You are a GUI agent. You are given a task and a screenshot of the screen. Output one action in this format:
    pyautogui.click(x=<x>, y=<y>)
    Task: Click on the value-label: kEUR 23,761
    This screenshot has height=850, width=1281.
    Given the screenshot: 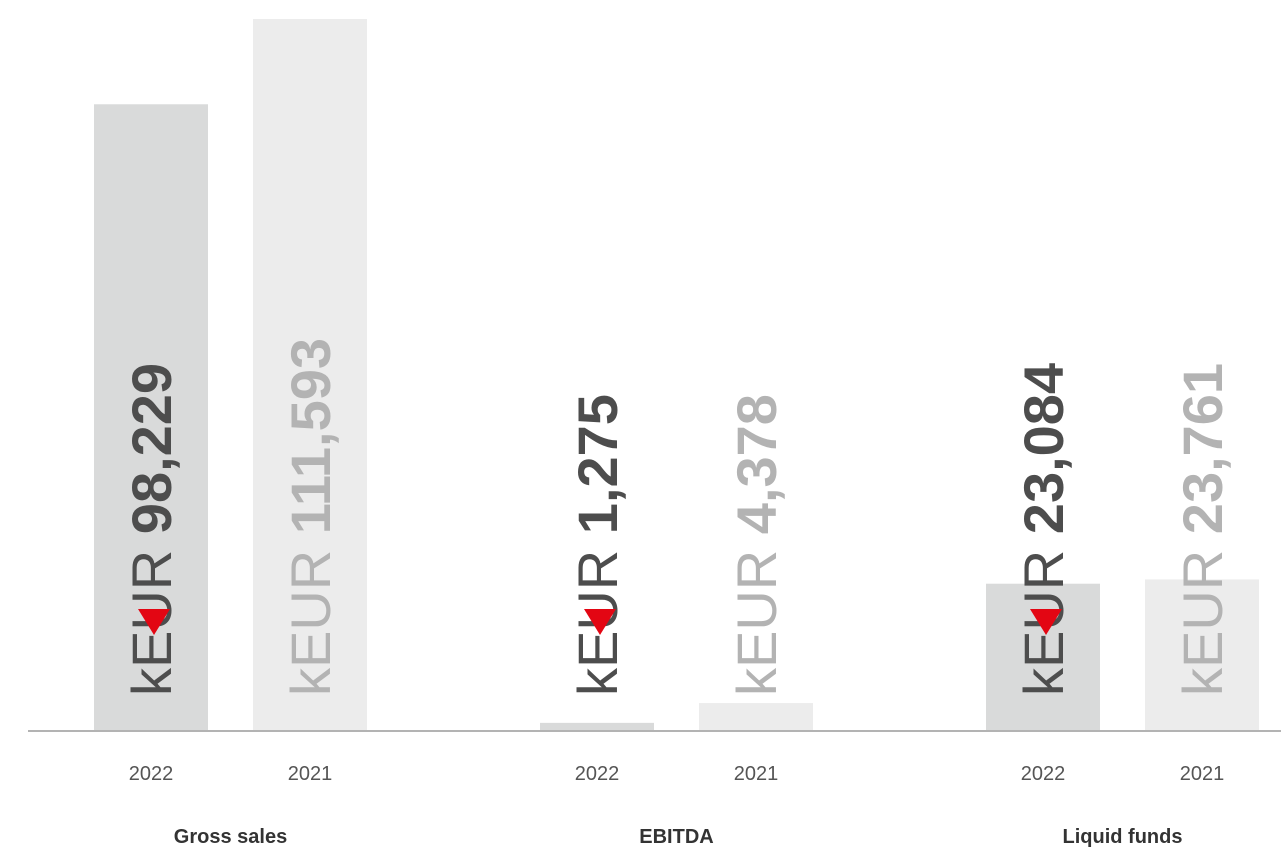 What is the action you would take?
    pyautogui.click(x=1202, y=529)
    